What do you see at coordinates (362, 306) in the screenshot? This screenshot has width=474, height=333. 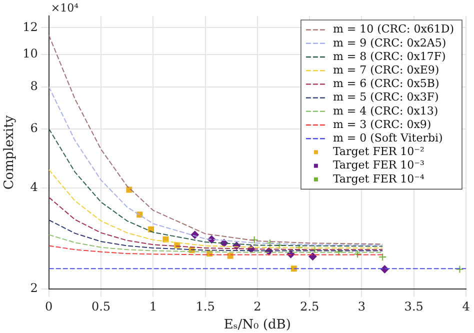 I see `x-tick-label: 3` at bounding box center [362, 306].